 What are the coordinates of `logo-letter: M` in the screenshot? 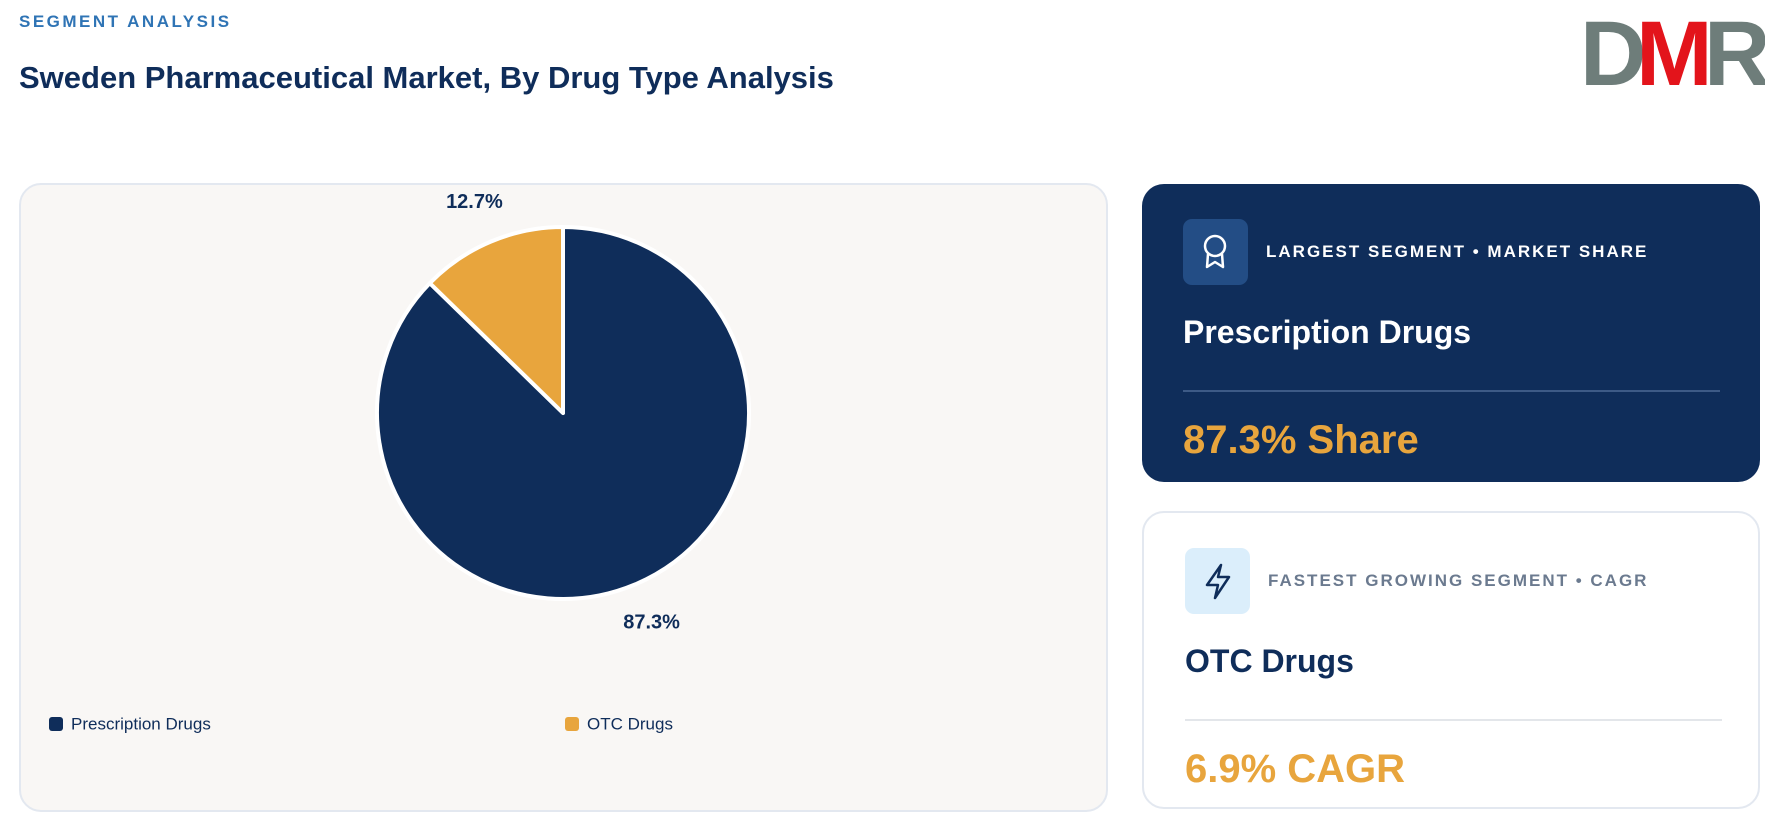 It's located at (1674, 49).